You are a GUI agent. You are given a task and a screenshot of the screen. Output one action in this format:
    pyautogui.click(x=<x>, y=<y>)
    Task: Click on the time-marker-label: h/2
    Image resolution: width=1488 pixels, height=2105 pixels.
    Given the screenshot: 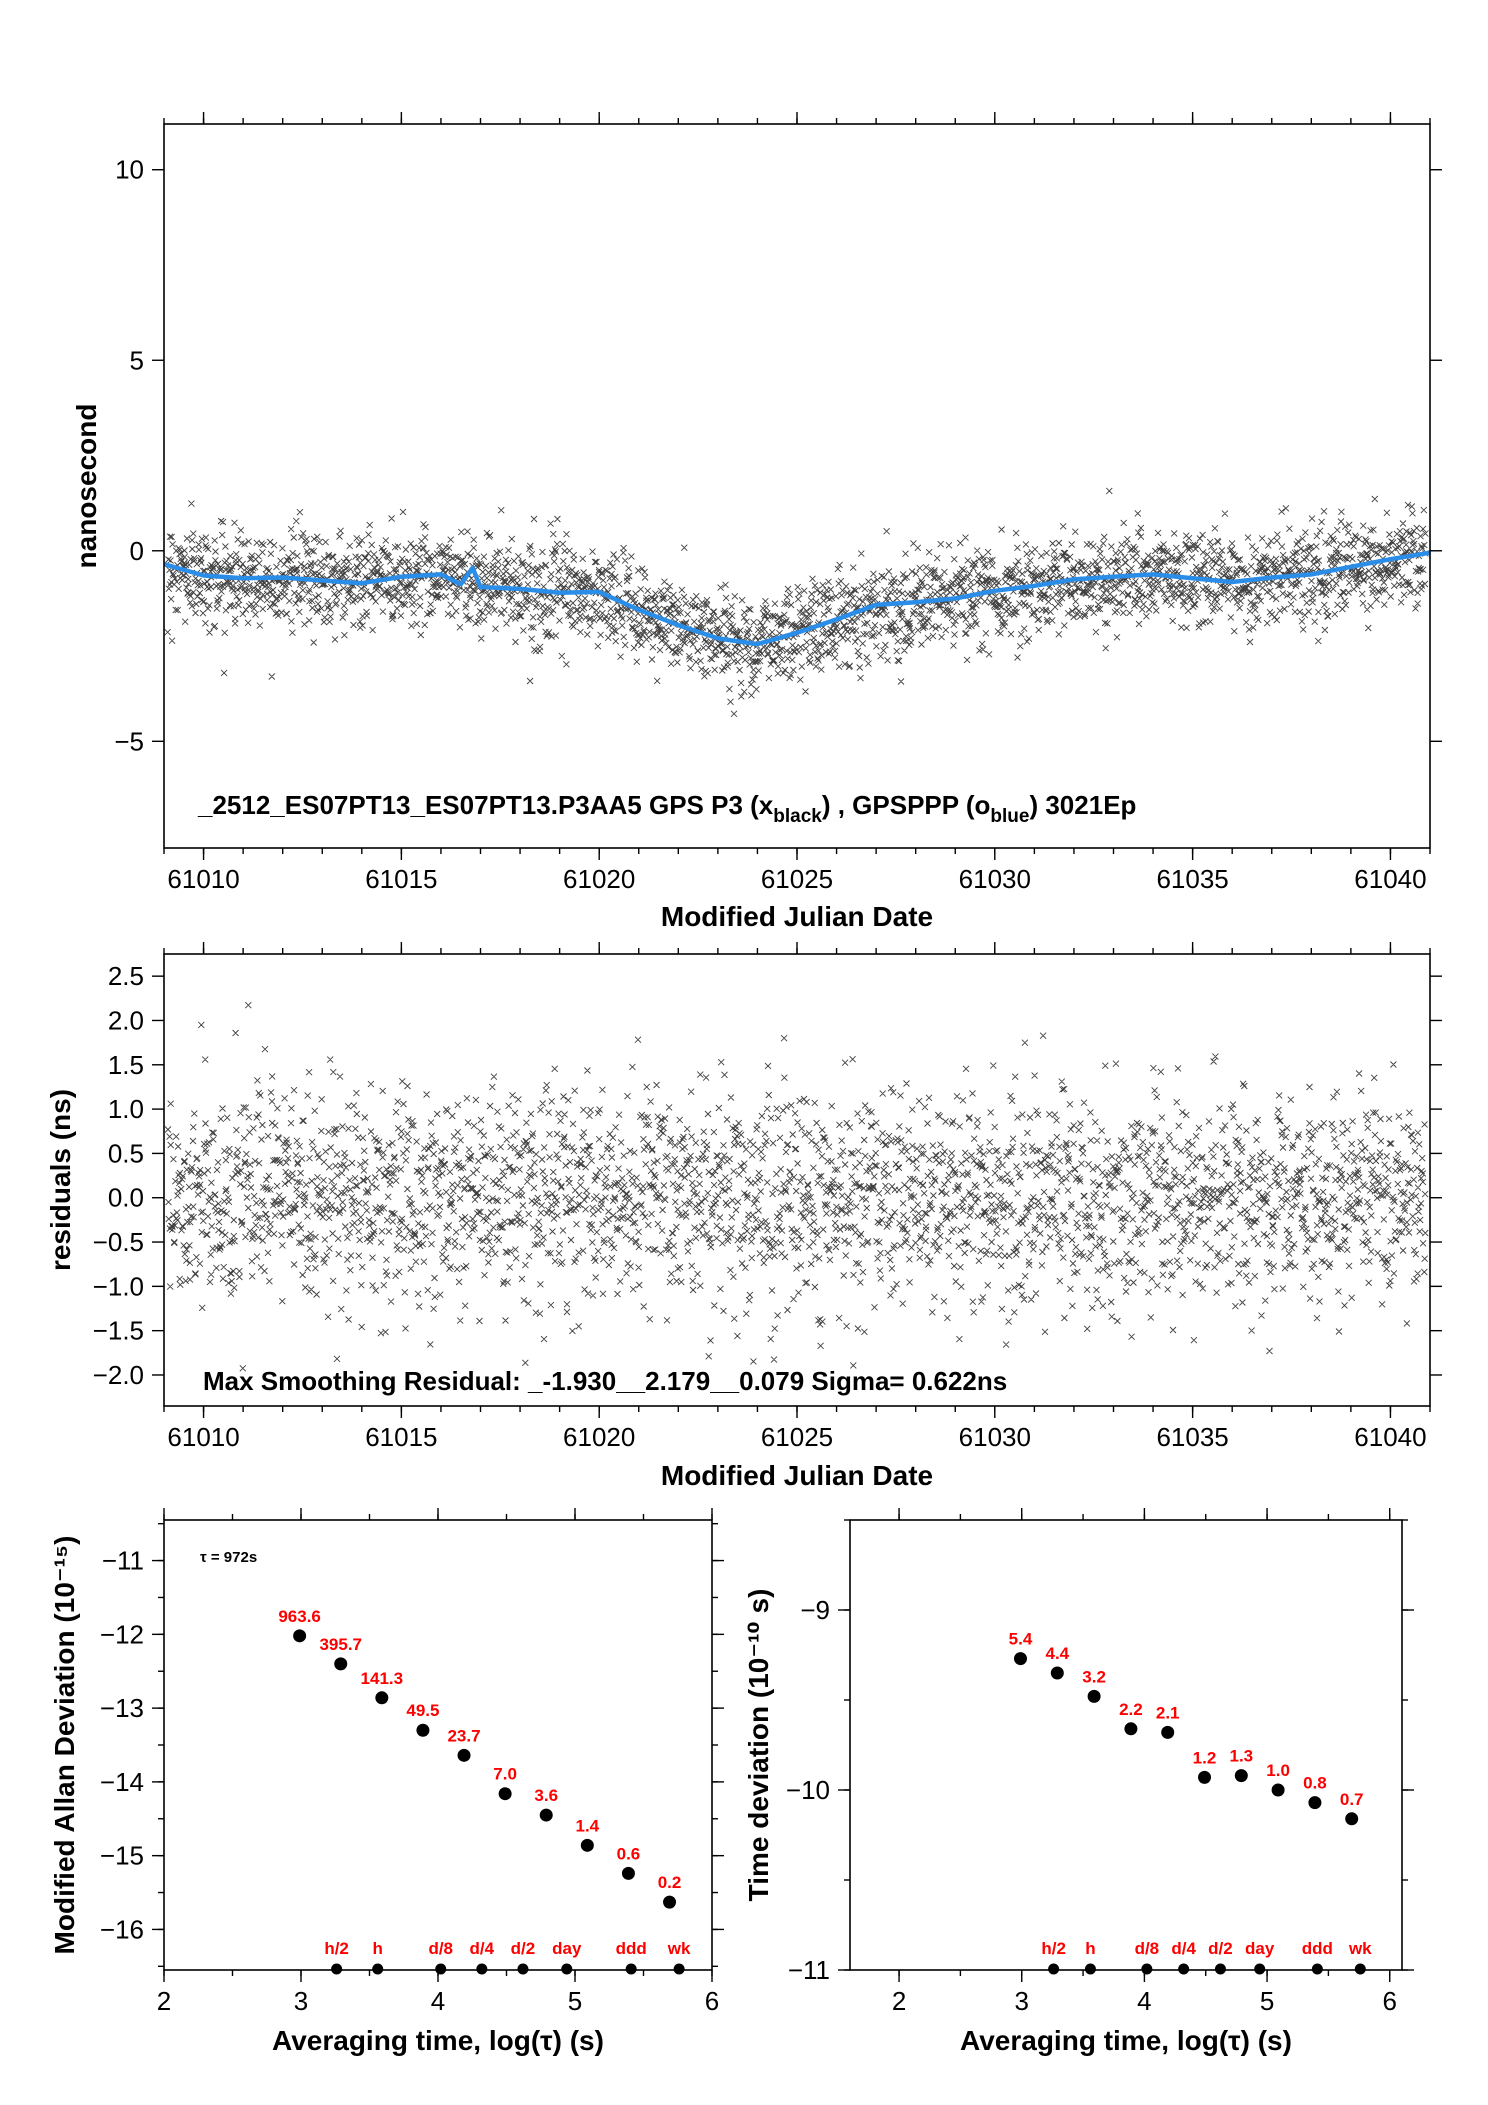 What is the action you would take?
    pyautogui.click(x=336, y=1948)
    